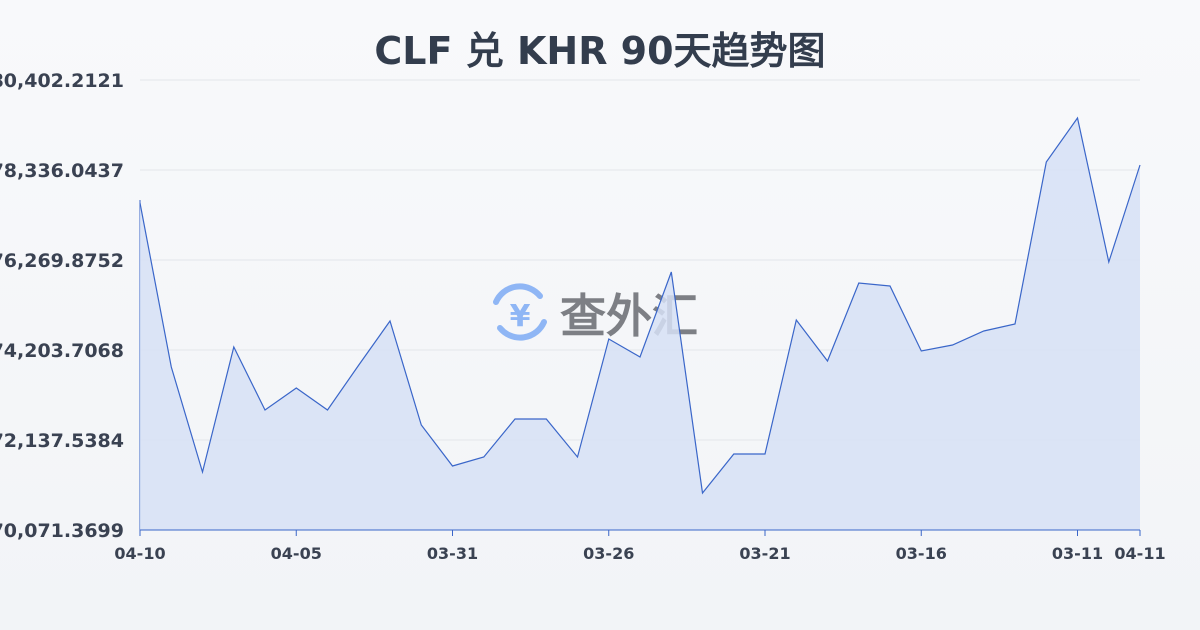  What do you see at coordinates (62, 531) in the screenshot?
I see `y-tick-label: 170,071.3699` at bounding box center [62, 531].